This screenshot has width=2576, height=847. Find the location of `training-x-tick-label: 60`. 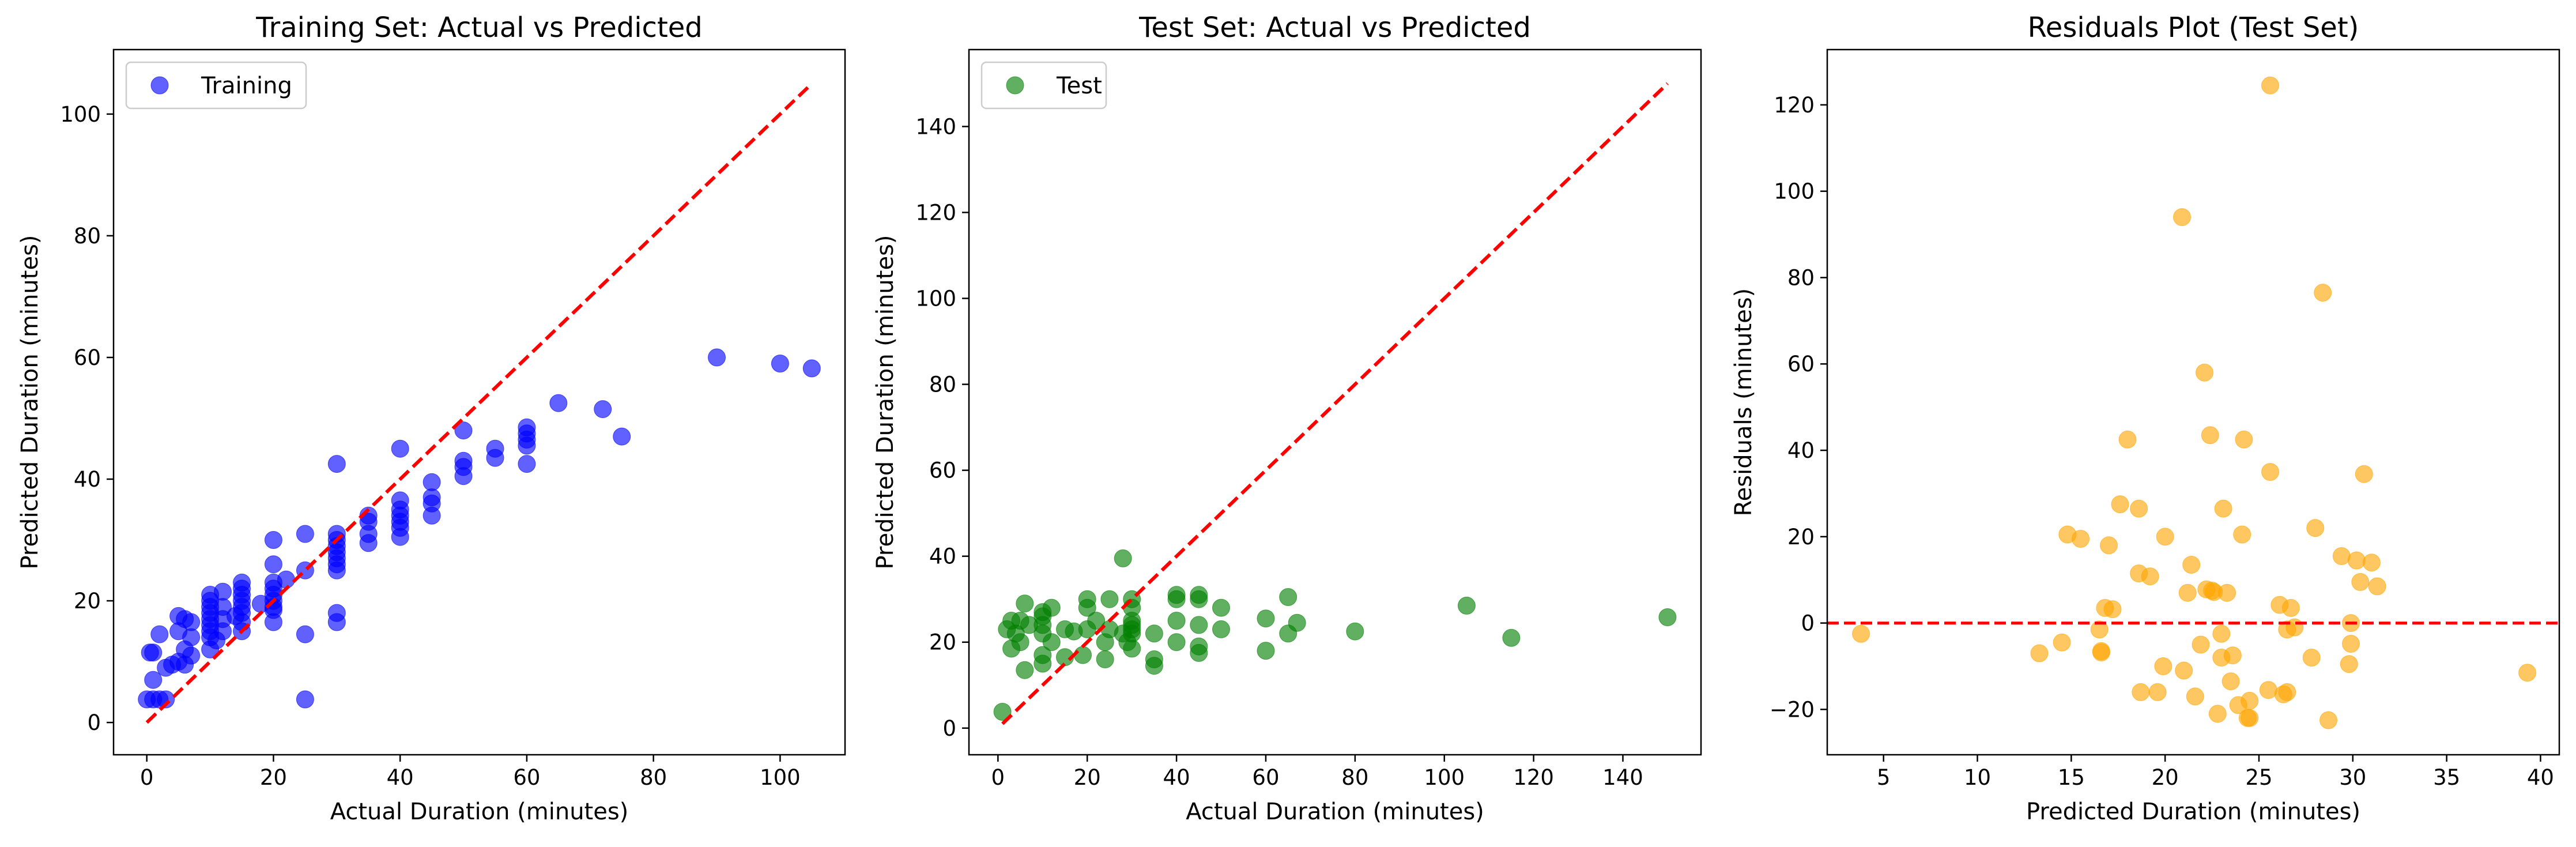

training-x-tick-label: 60 is located at coordinates (526, 777).